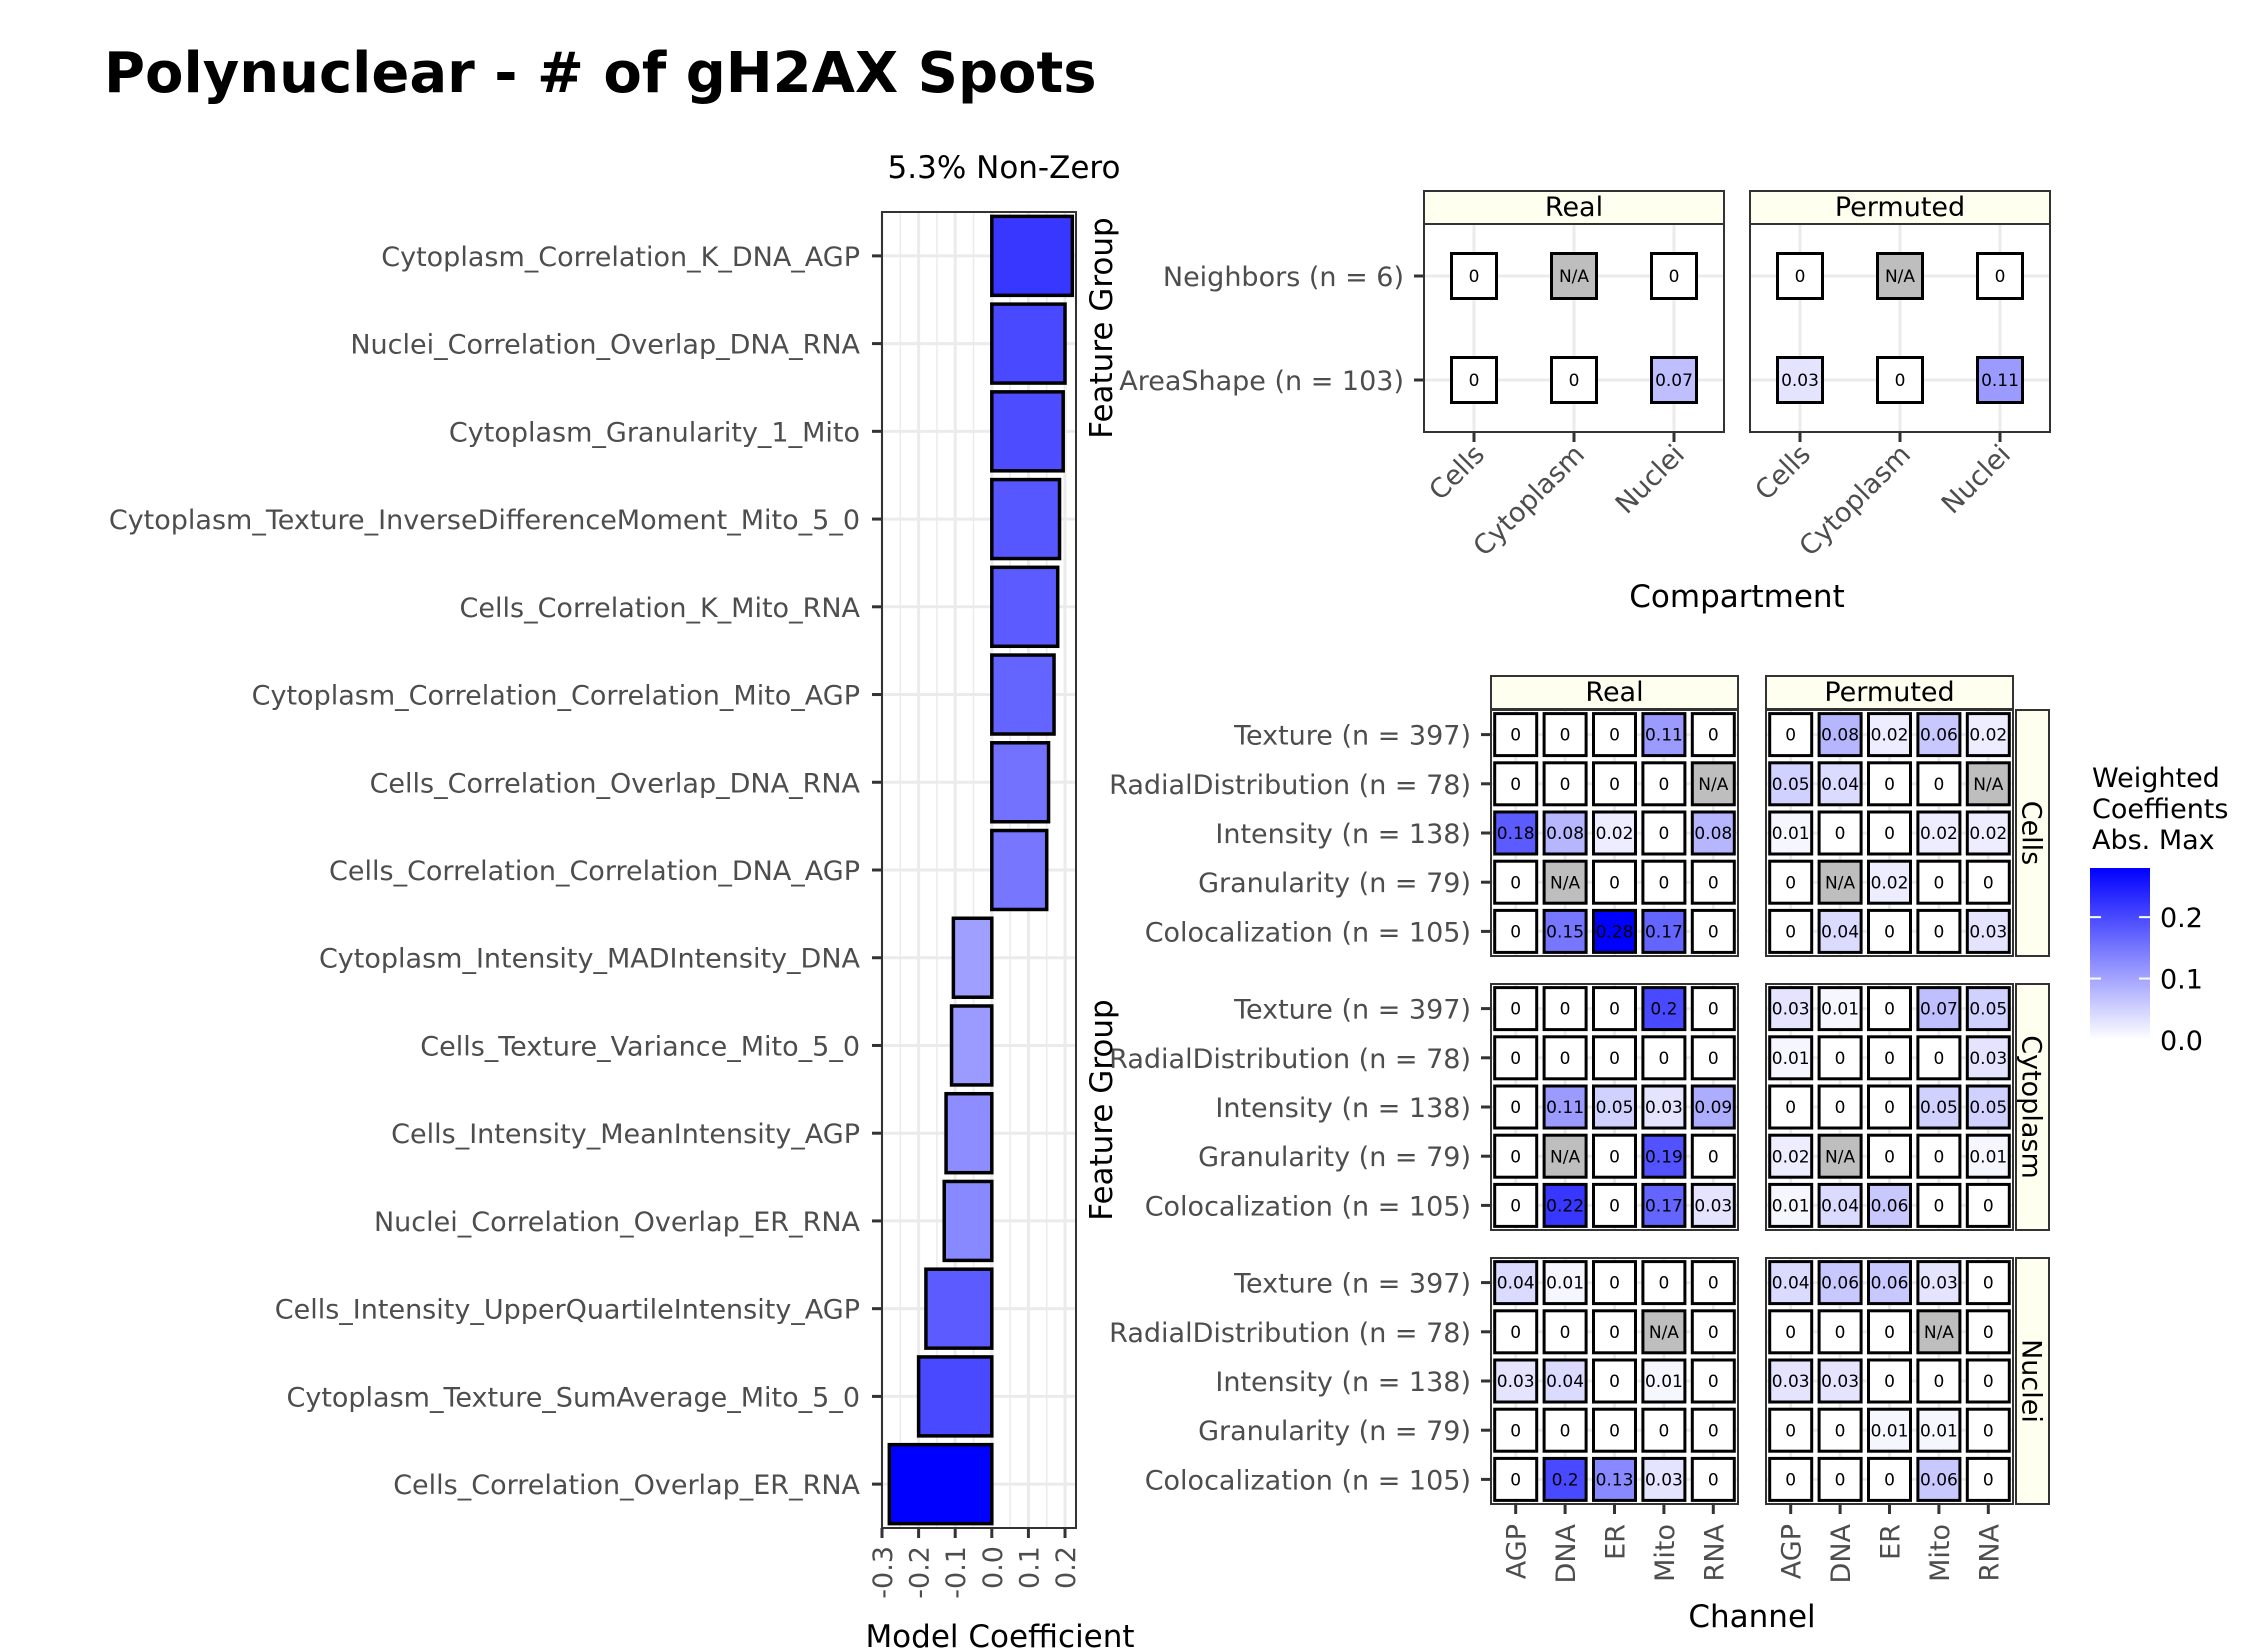  I want to click on heatmap-cell-label: 0.22, so click(1565, 1207).